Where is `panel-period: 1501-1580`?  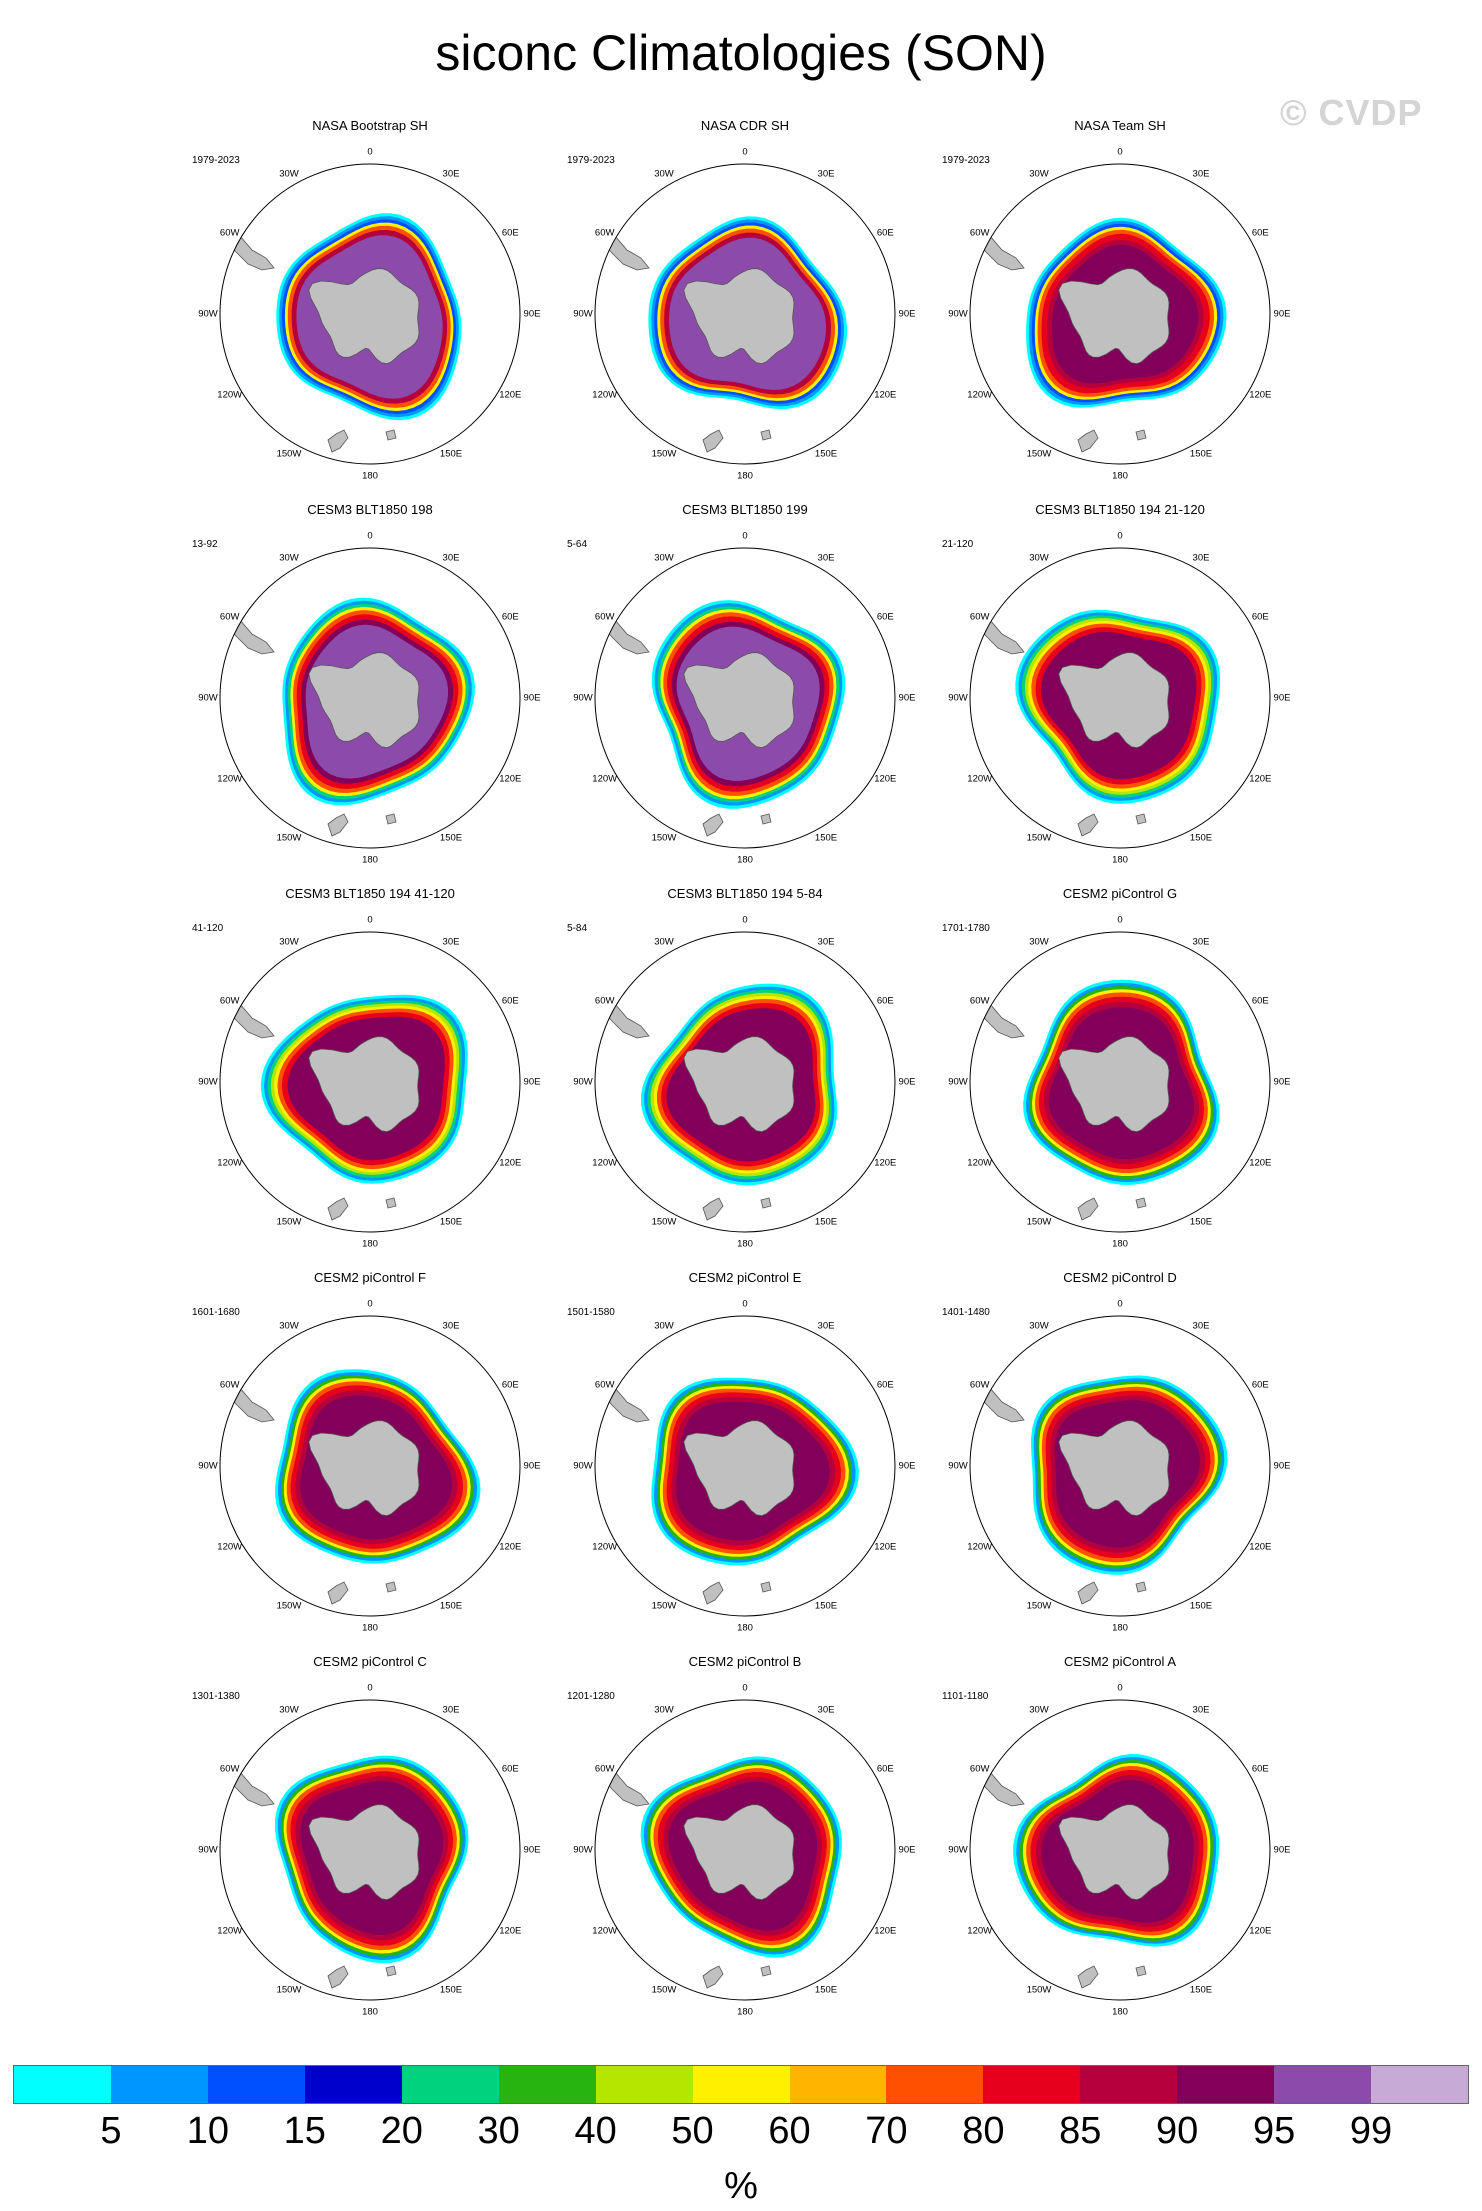
panel-period: 1501-1580 is located at coordinates (591, 1312).